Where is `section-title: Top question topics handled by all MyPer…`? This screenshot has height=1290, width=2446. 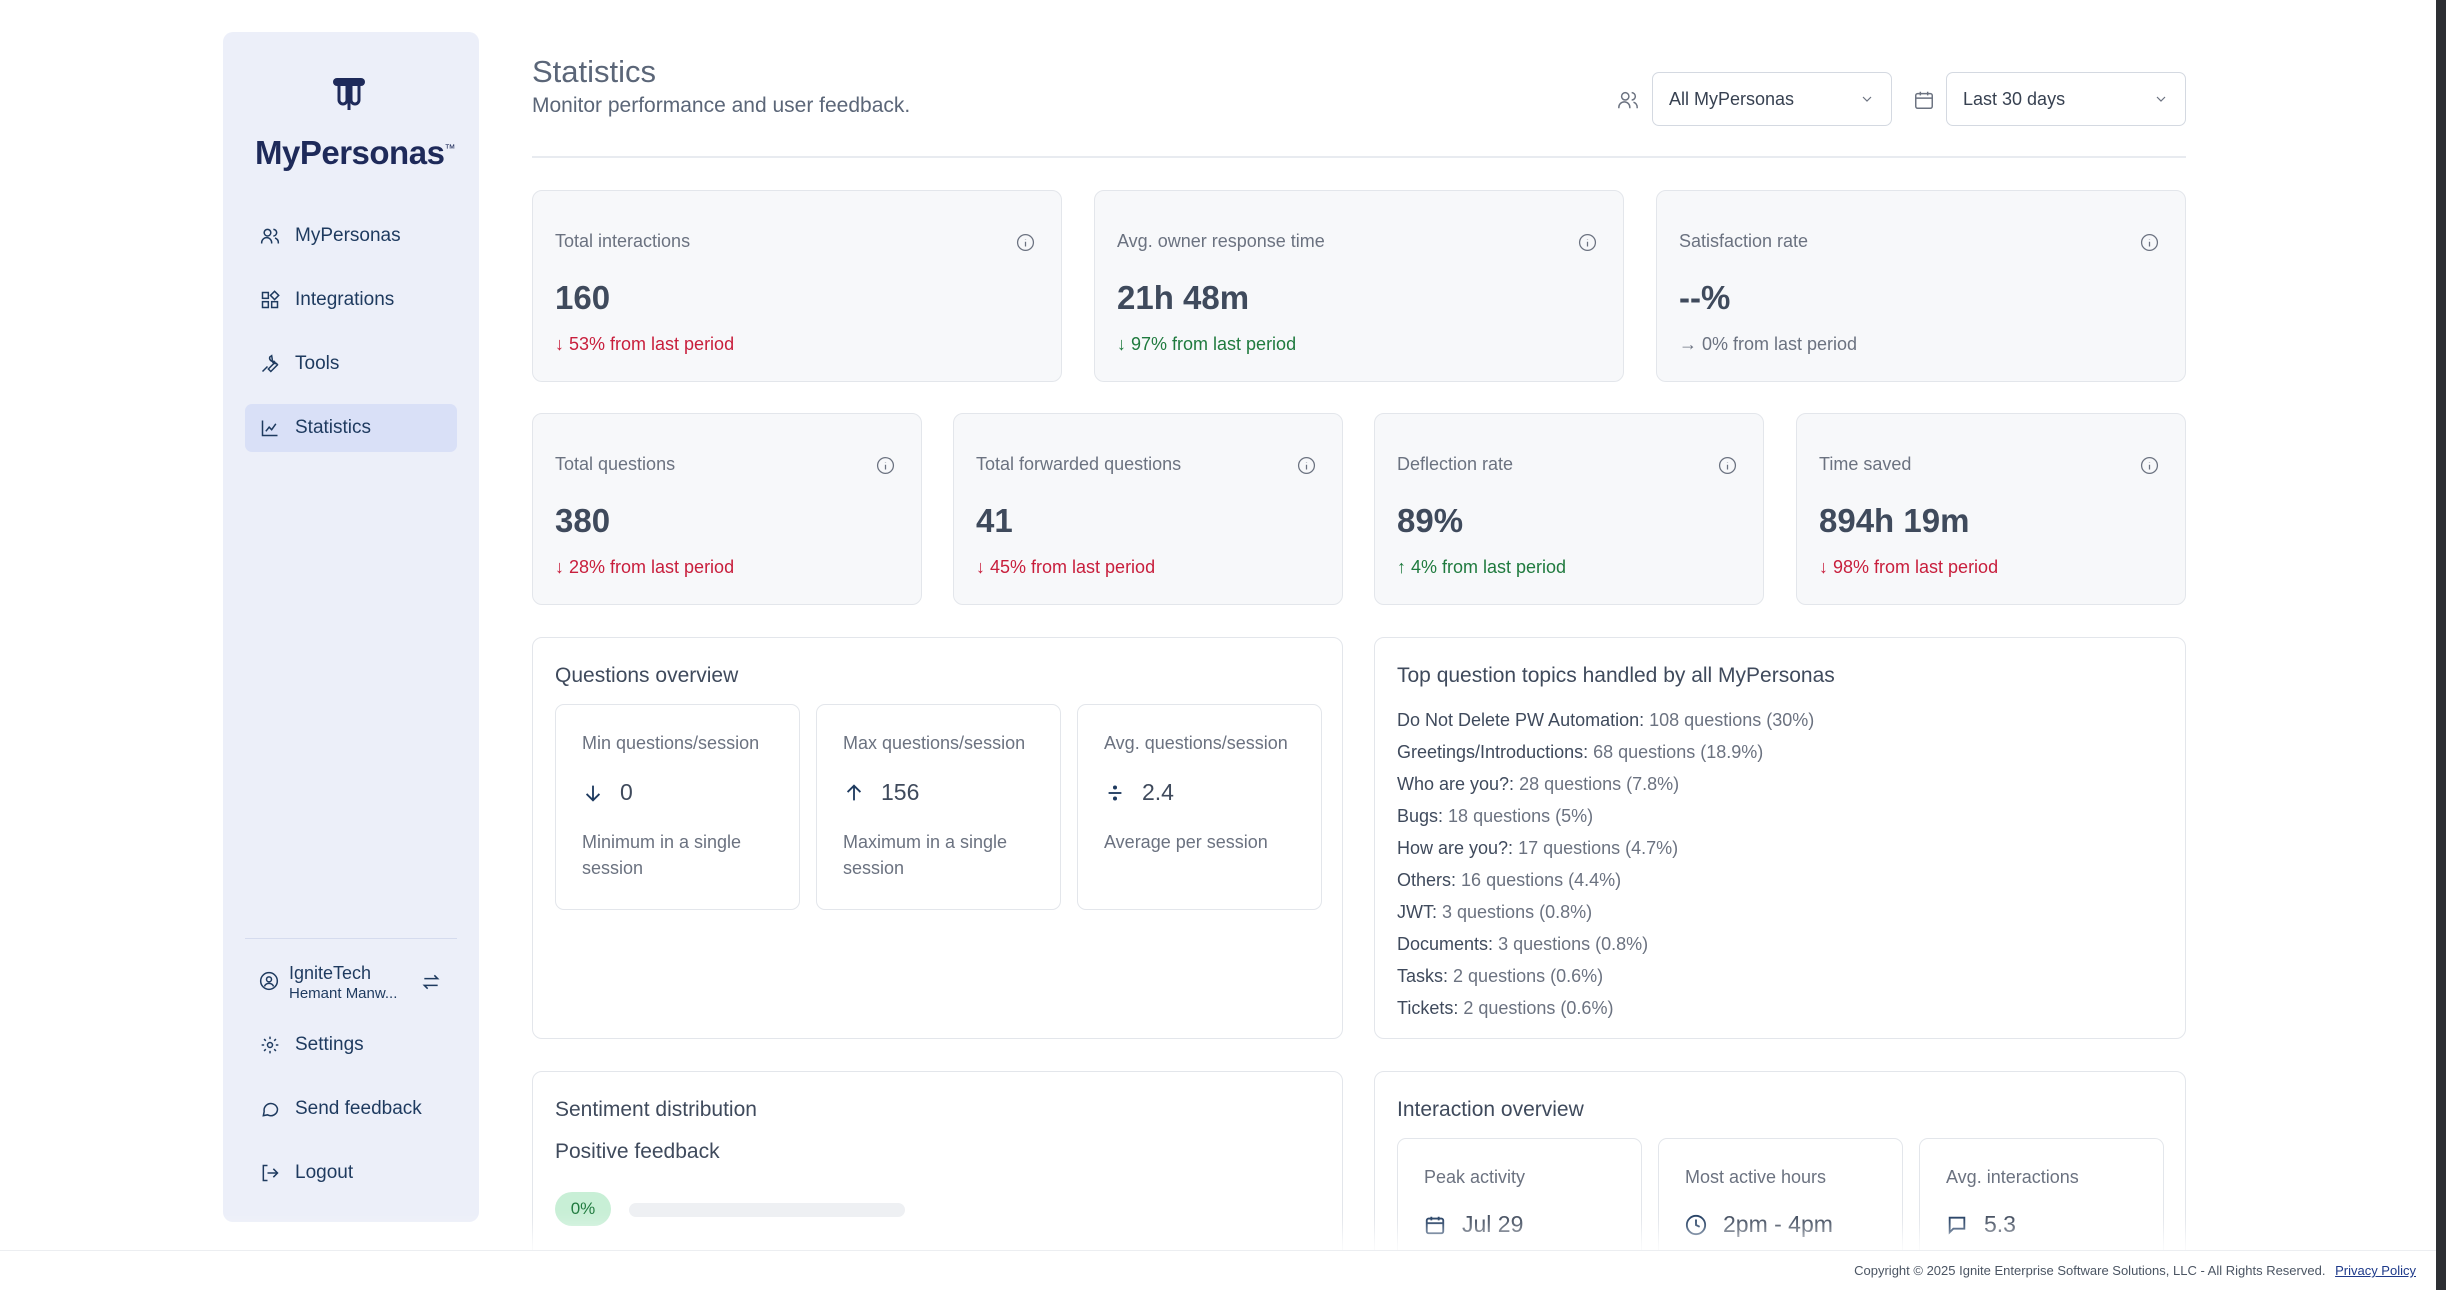 section-title: Top question topics handled by all MyPer… is located at coordinates (1616, 675).